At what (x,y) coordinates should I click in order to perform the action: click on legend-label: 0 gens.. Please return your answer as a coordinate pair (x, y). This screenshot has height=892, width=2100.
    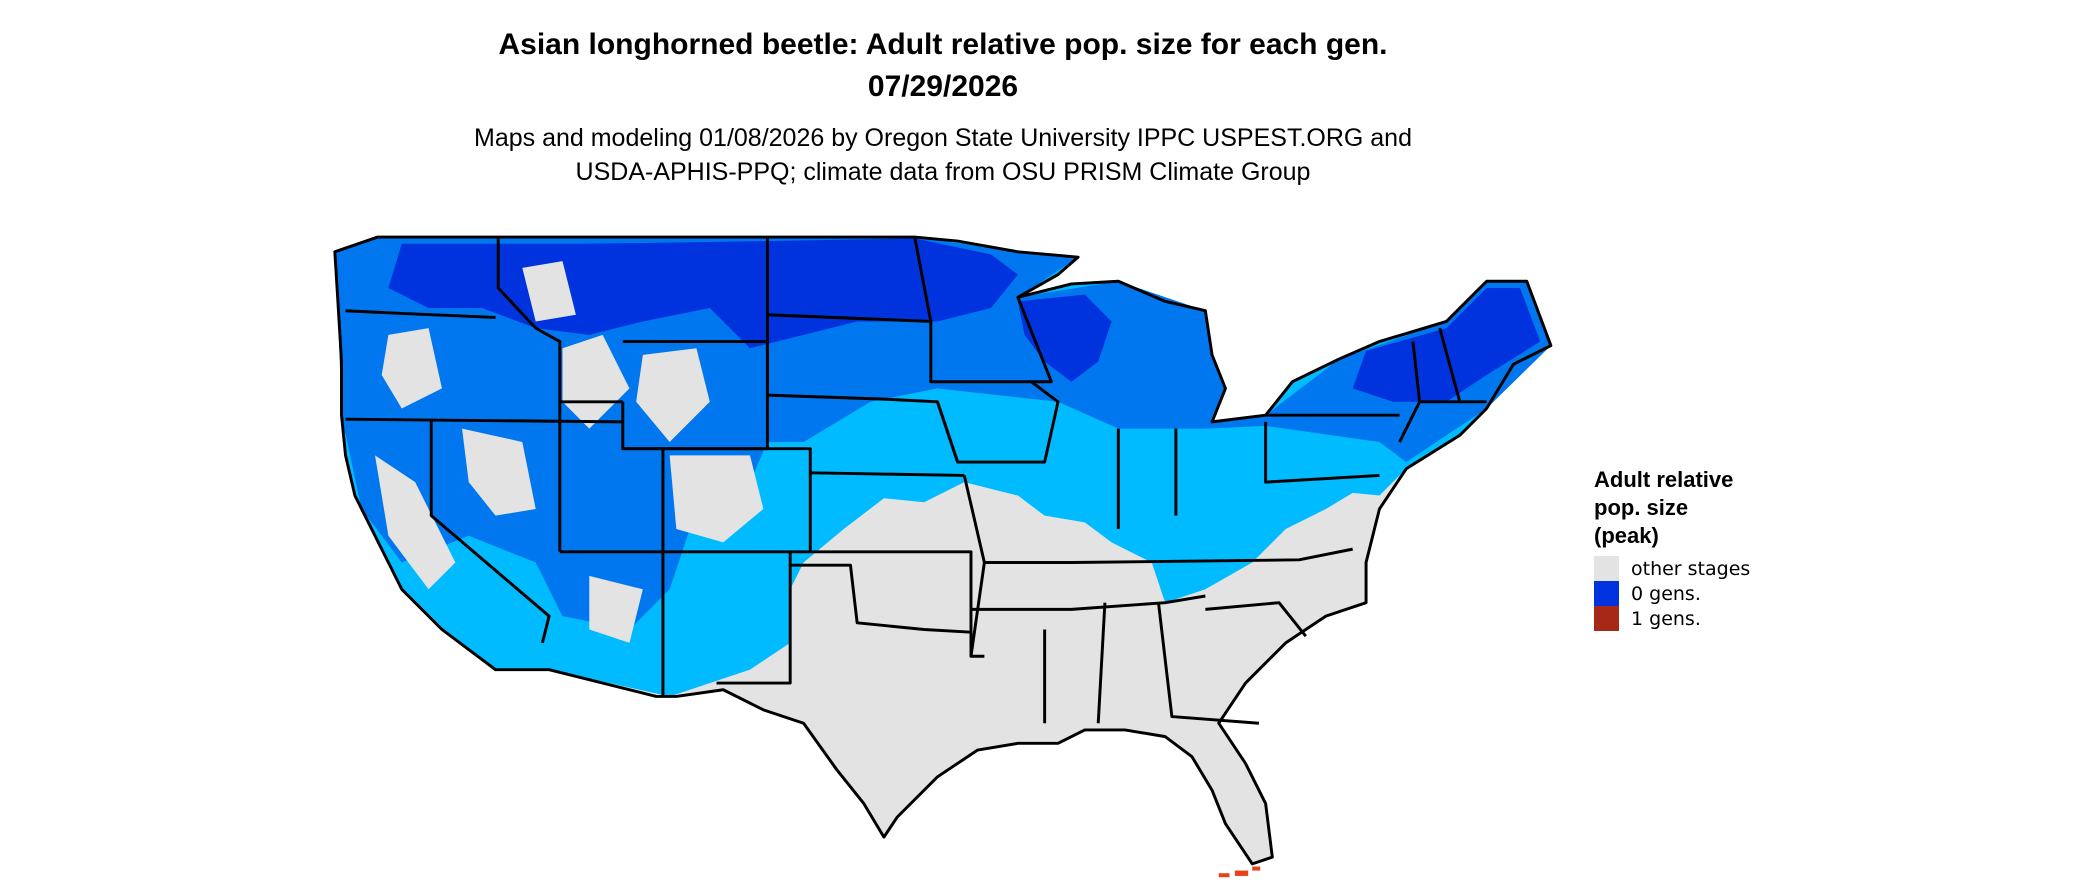
    Looking at the image, I should click on (1666, 593).